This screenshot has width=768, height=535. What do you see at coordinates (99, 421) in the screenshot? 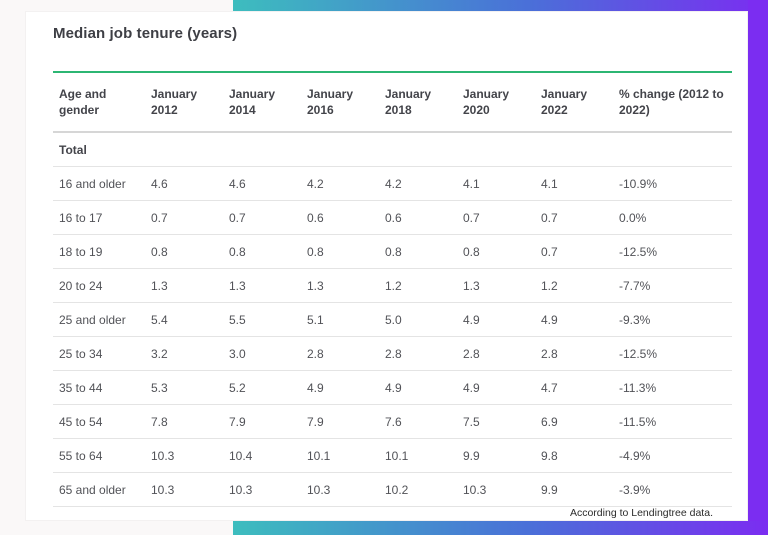
I see `row-label: 45 to 54` at bounding box center [99, 421].